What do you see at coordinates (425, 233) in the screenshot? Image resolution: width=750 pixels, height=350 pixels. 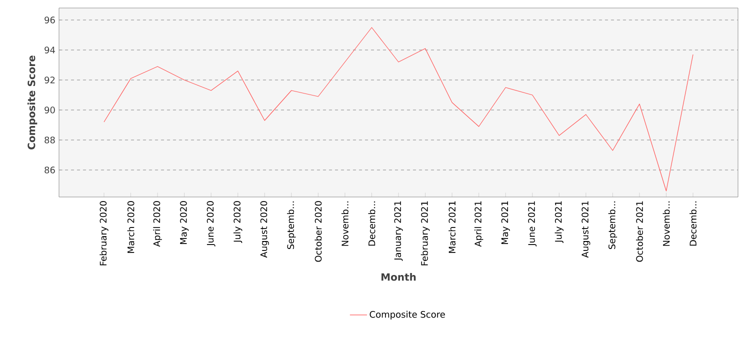 I see `x-tick-label: February 2021` at bounding box center [425, 233].